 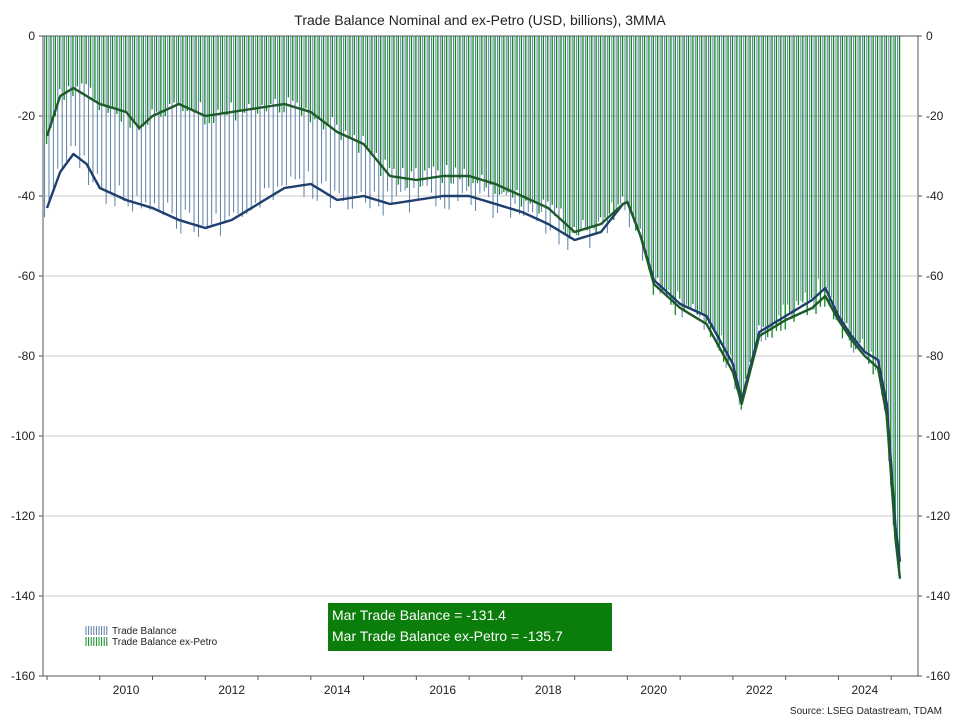 What do you see at coordinates (31, 36) in the screenshot?
I see `y-tick-label-left: 0` at bounding box center [31, 36].